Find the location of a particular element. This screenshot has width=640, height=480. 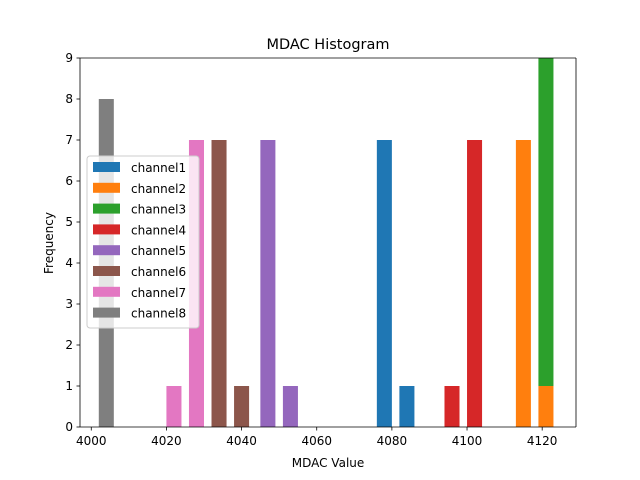

legend-swatch-channel5 is located at coordinates (106, 250).